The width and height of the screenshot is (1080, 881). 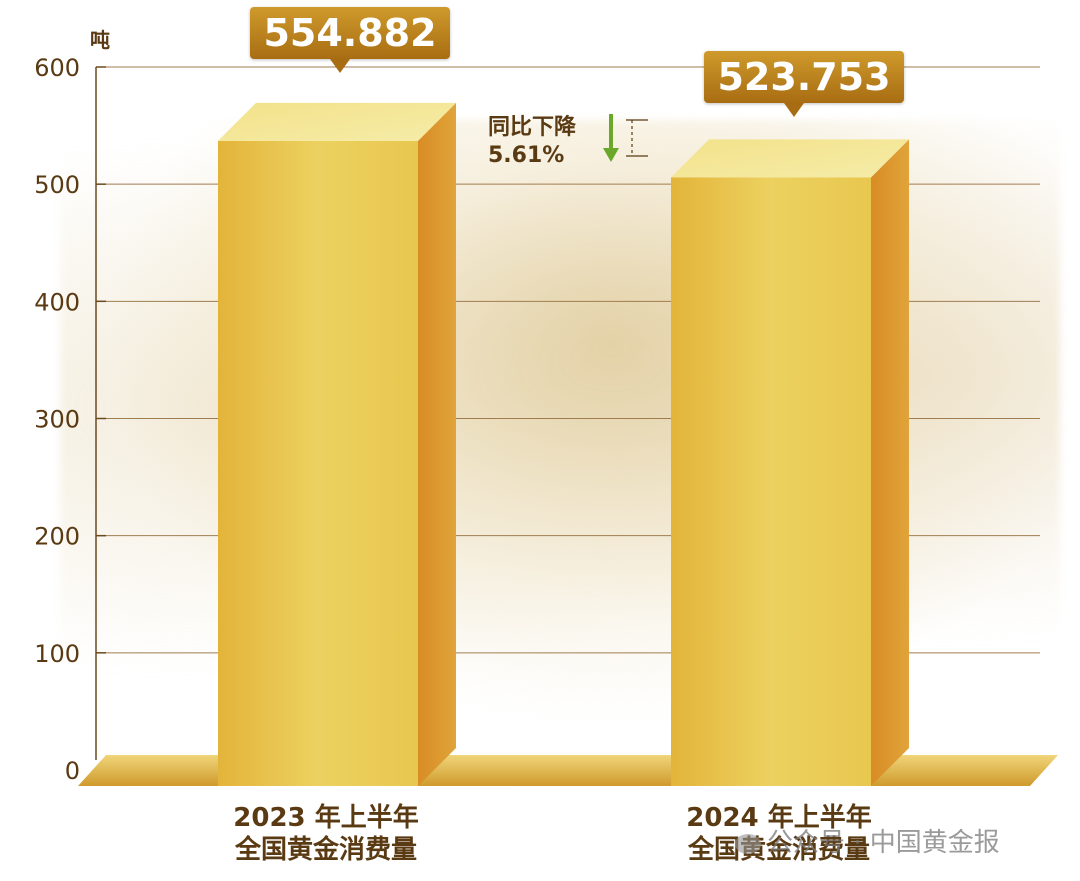 I want to click on value-label-2023: 554.882, so click(x=350, y=39).